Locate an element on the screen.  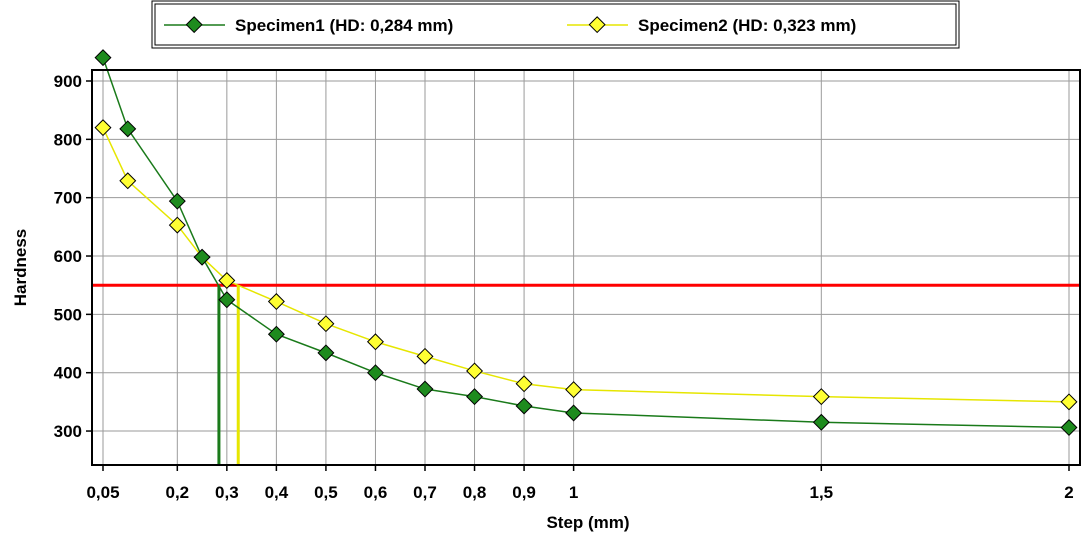
y-tick-label: 300 is located at coordinates (68, 431).